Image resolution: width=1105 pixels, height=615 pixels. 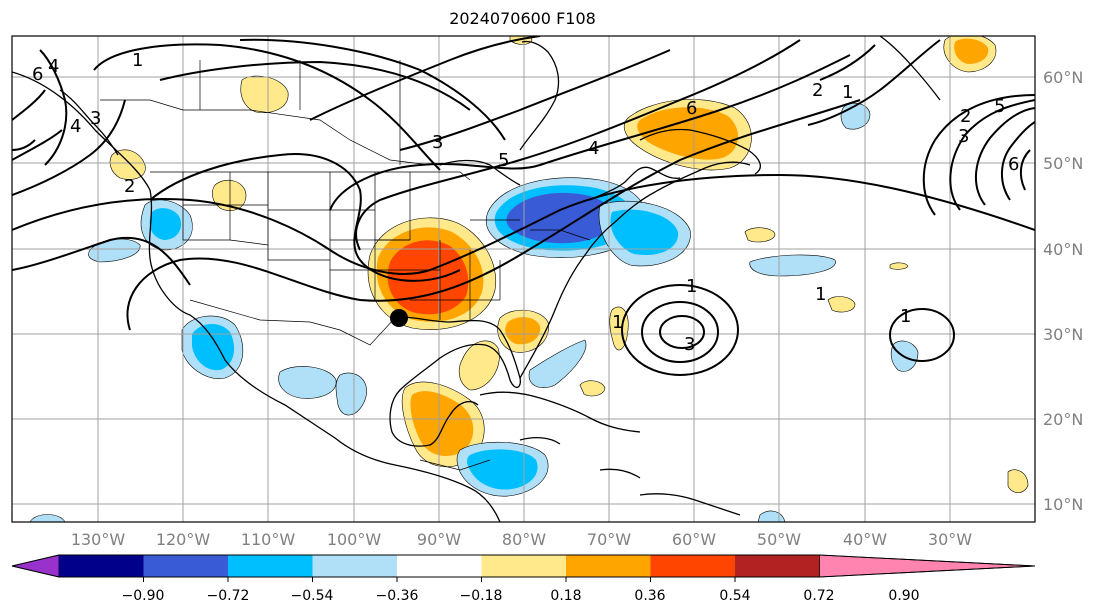 I want to click on lon-label-30w: 30°W, so click(x=950, y=539).